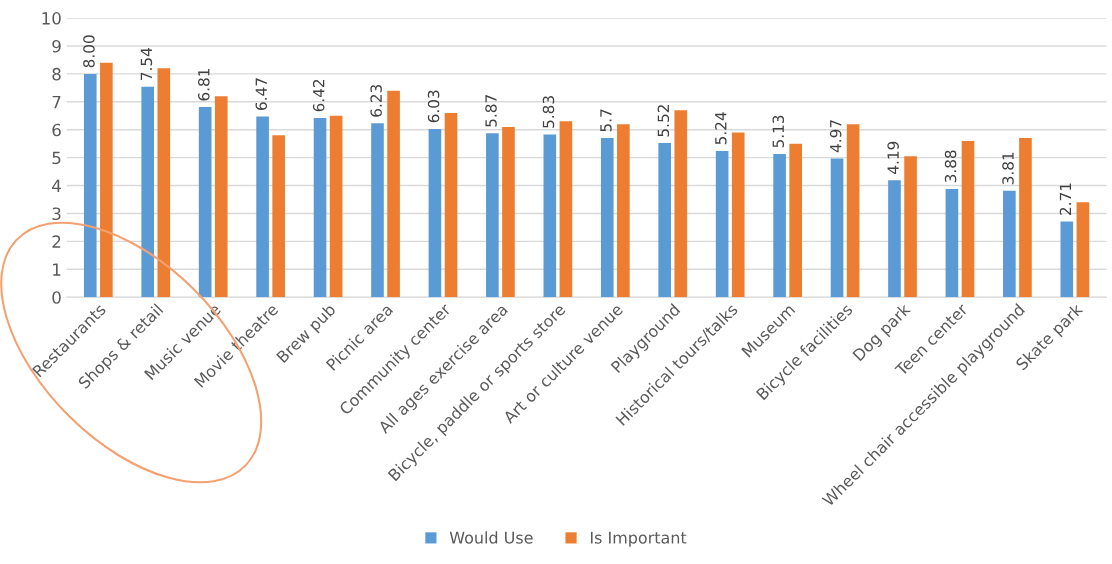  I want to click on data-label: 6.81, so click(204, 84).